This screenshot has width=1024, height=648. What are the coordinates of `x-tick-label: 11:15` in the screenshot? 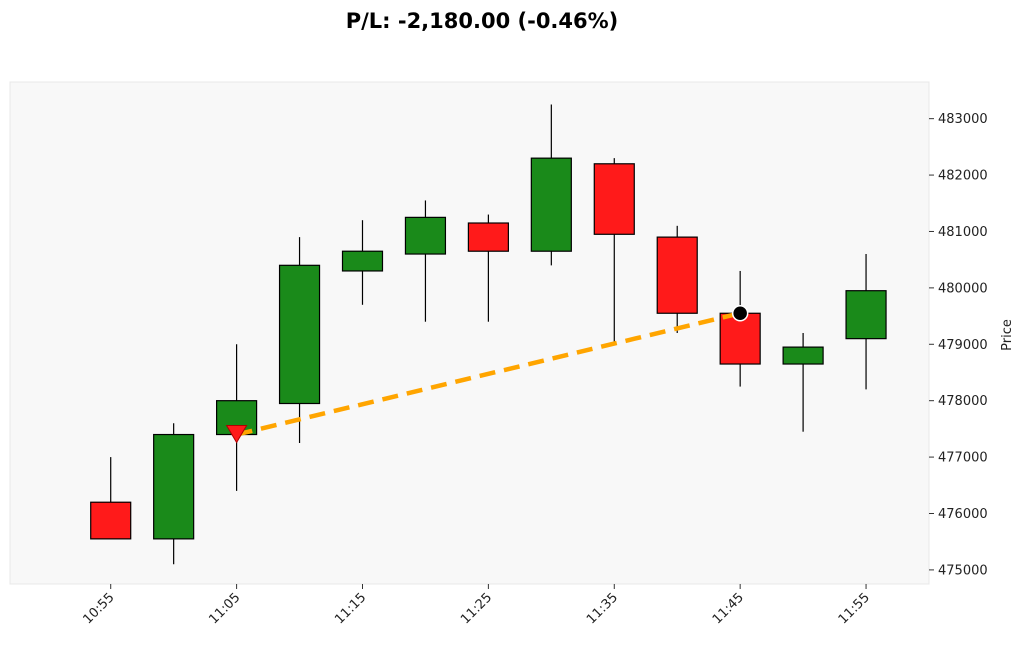 It's located at (350, 608).